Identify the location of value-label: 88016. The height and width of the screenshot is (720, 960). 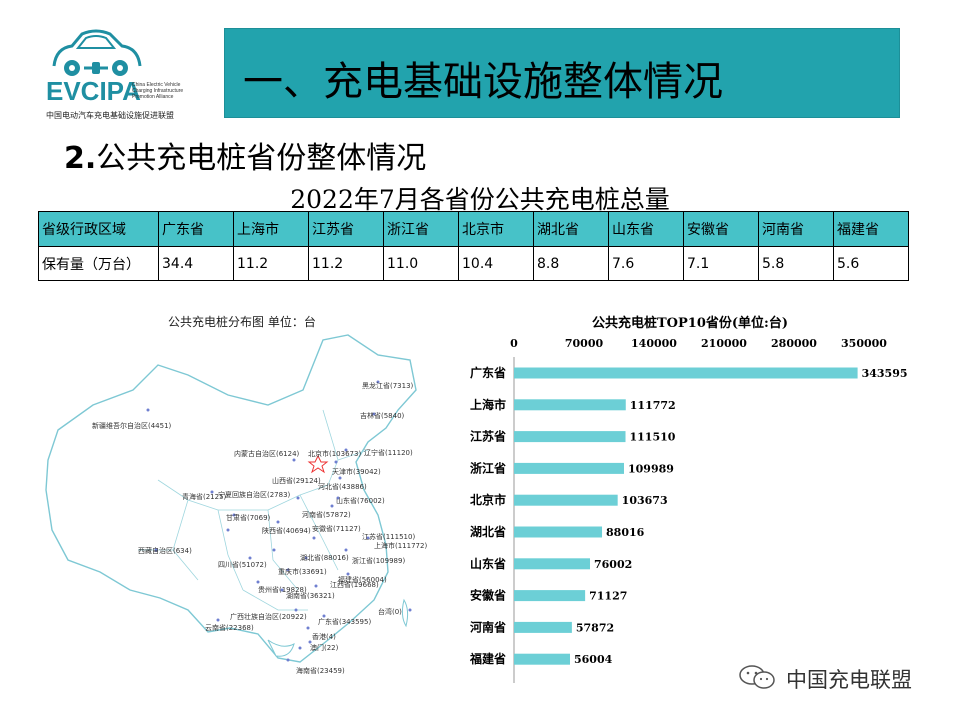
(625, 532).